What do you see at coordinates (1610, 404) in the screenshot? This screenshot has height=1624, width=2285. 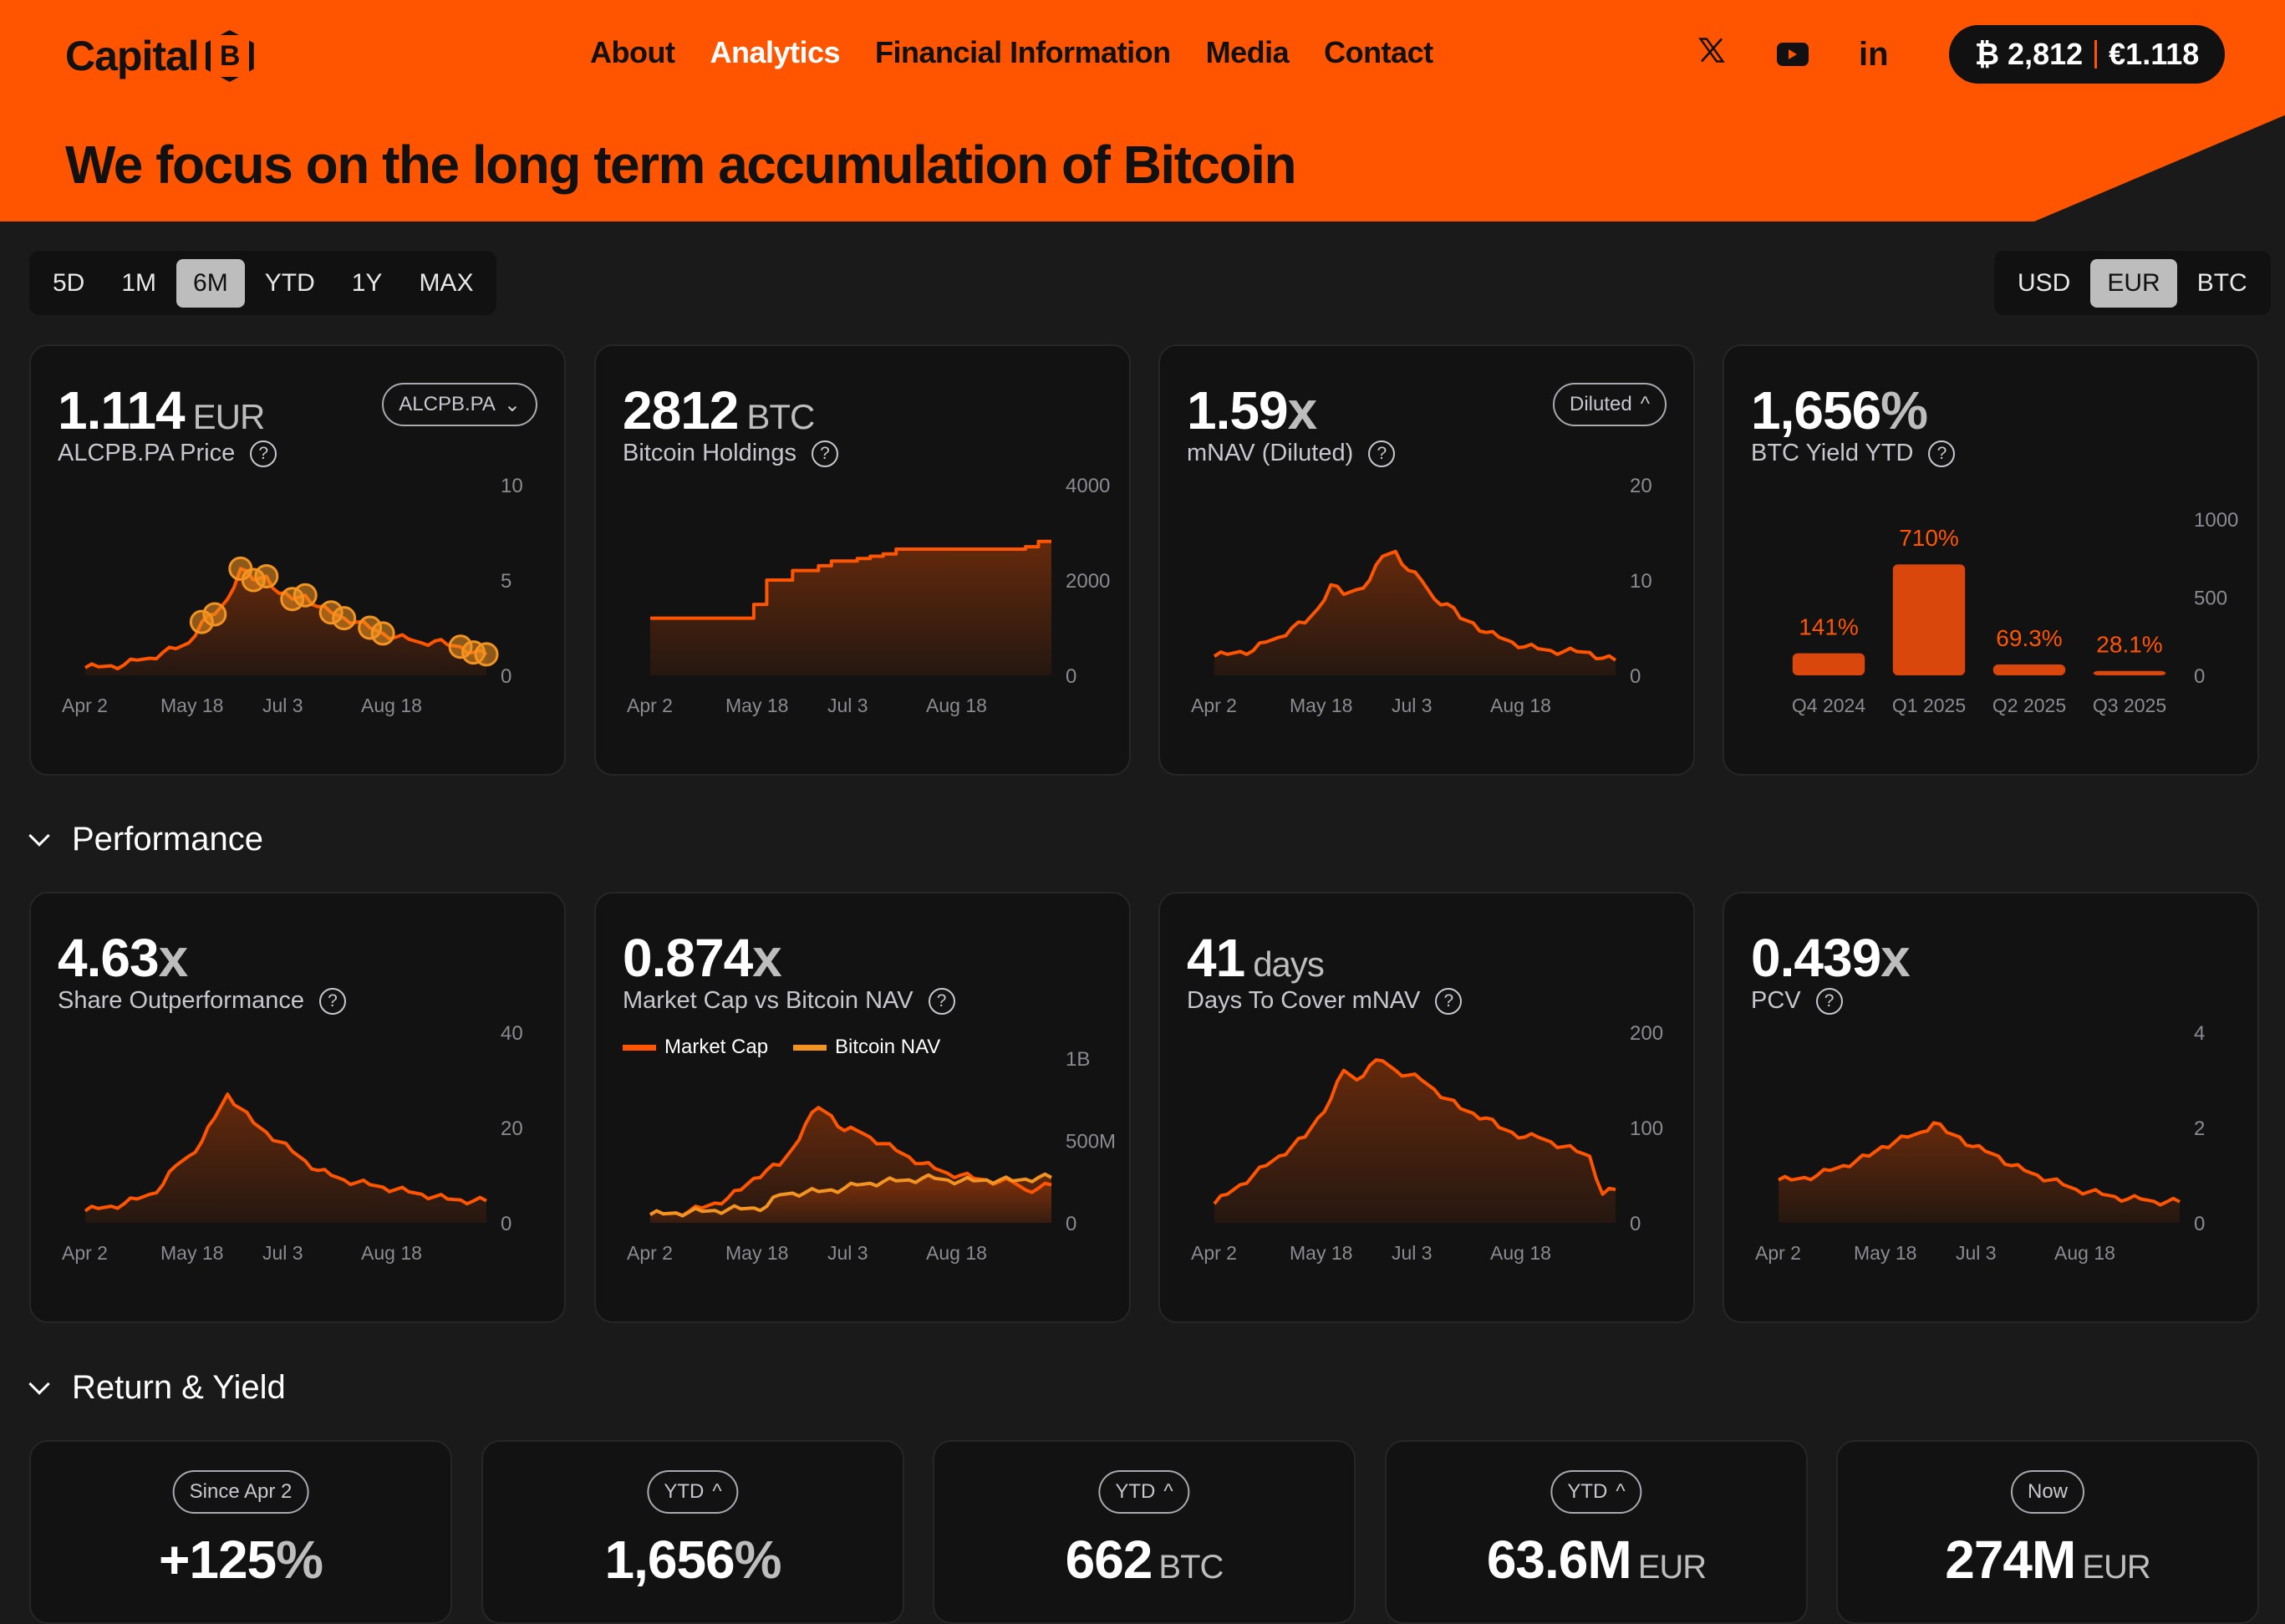 I see `mnav-type-select: Diluted ^` at bounding box center [1610, 404].